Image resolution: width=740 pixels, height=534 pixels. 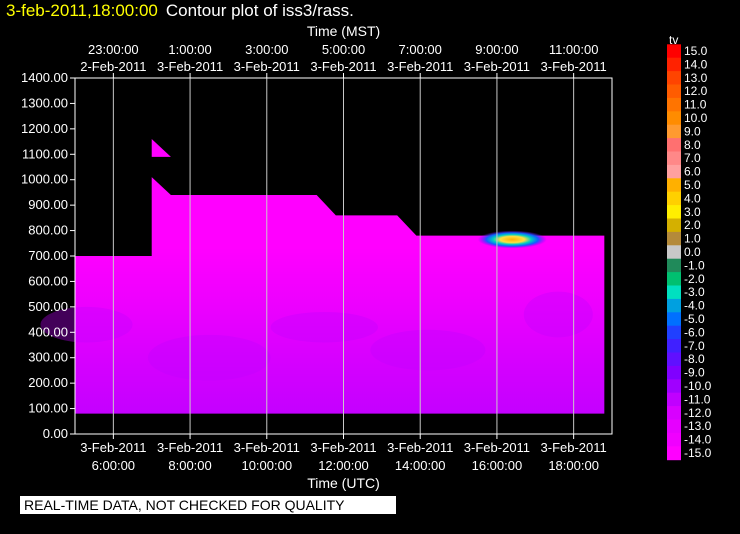 I want to click on colorbar-label: 2.0, so click(x=692, y=225).